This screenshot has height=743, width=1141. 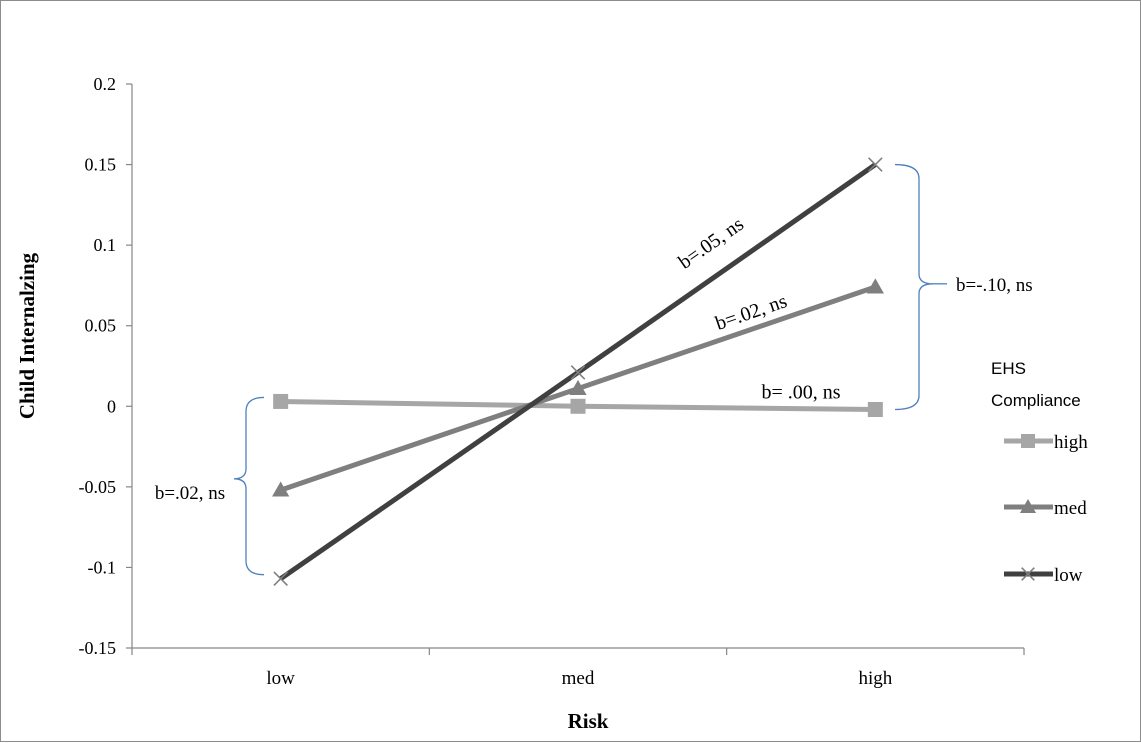 What do you see at coordinates (249, 486) in the screenshot?
I see `bracket-left` at bounding box center [249, 486].